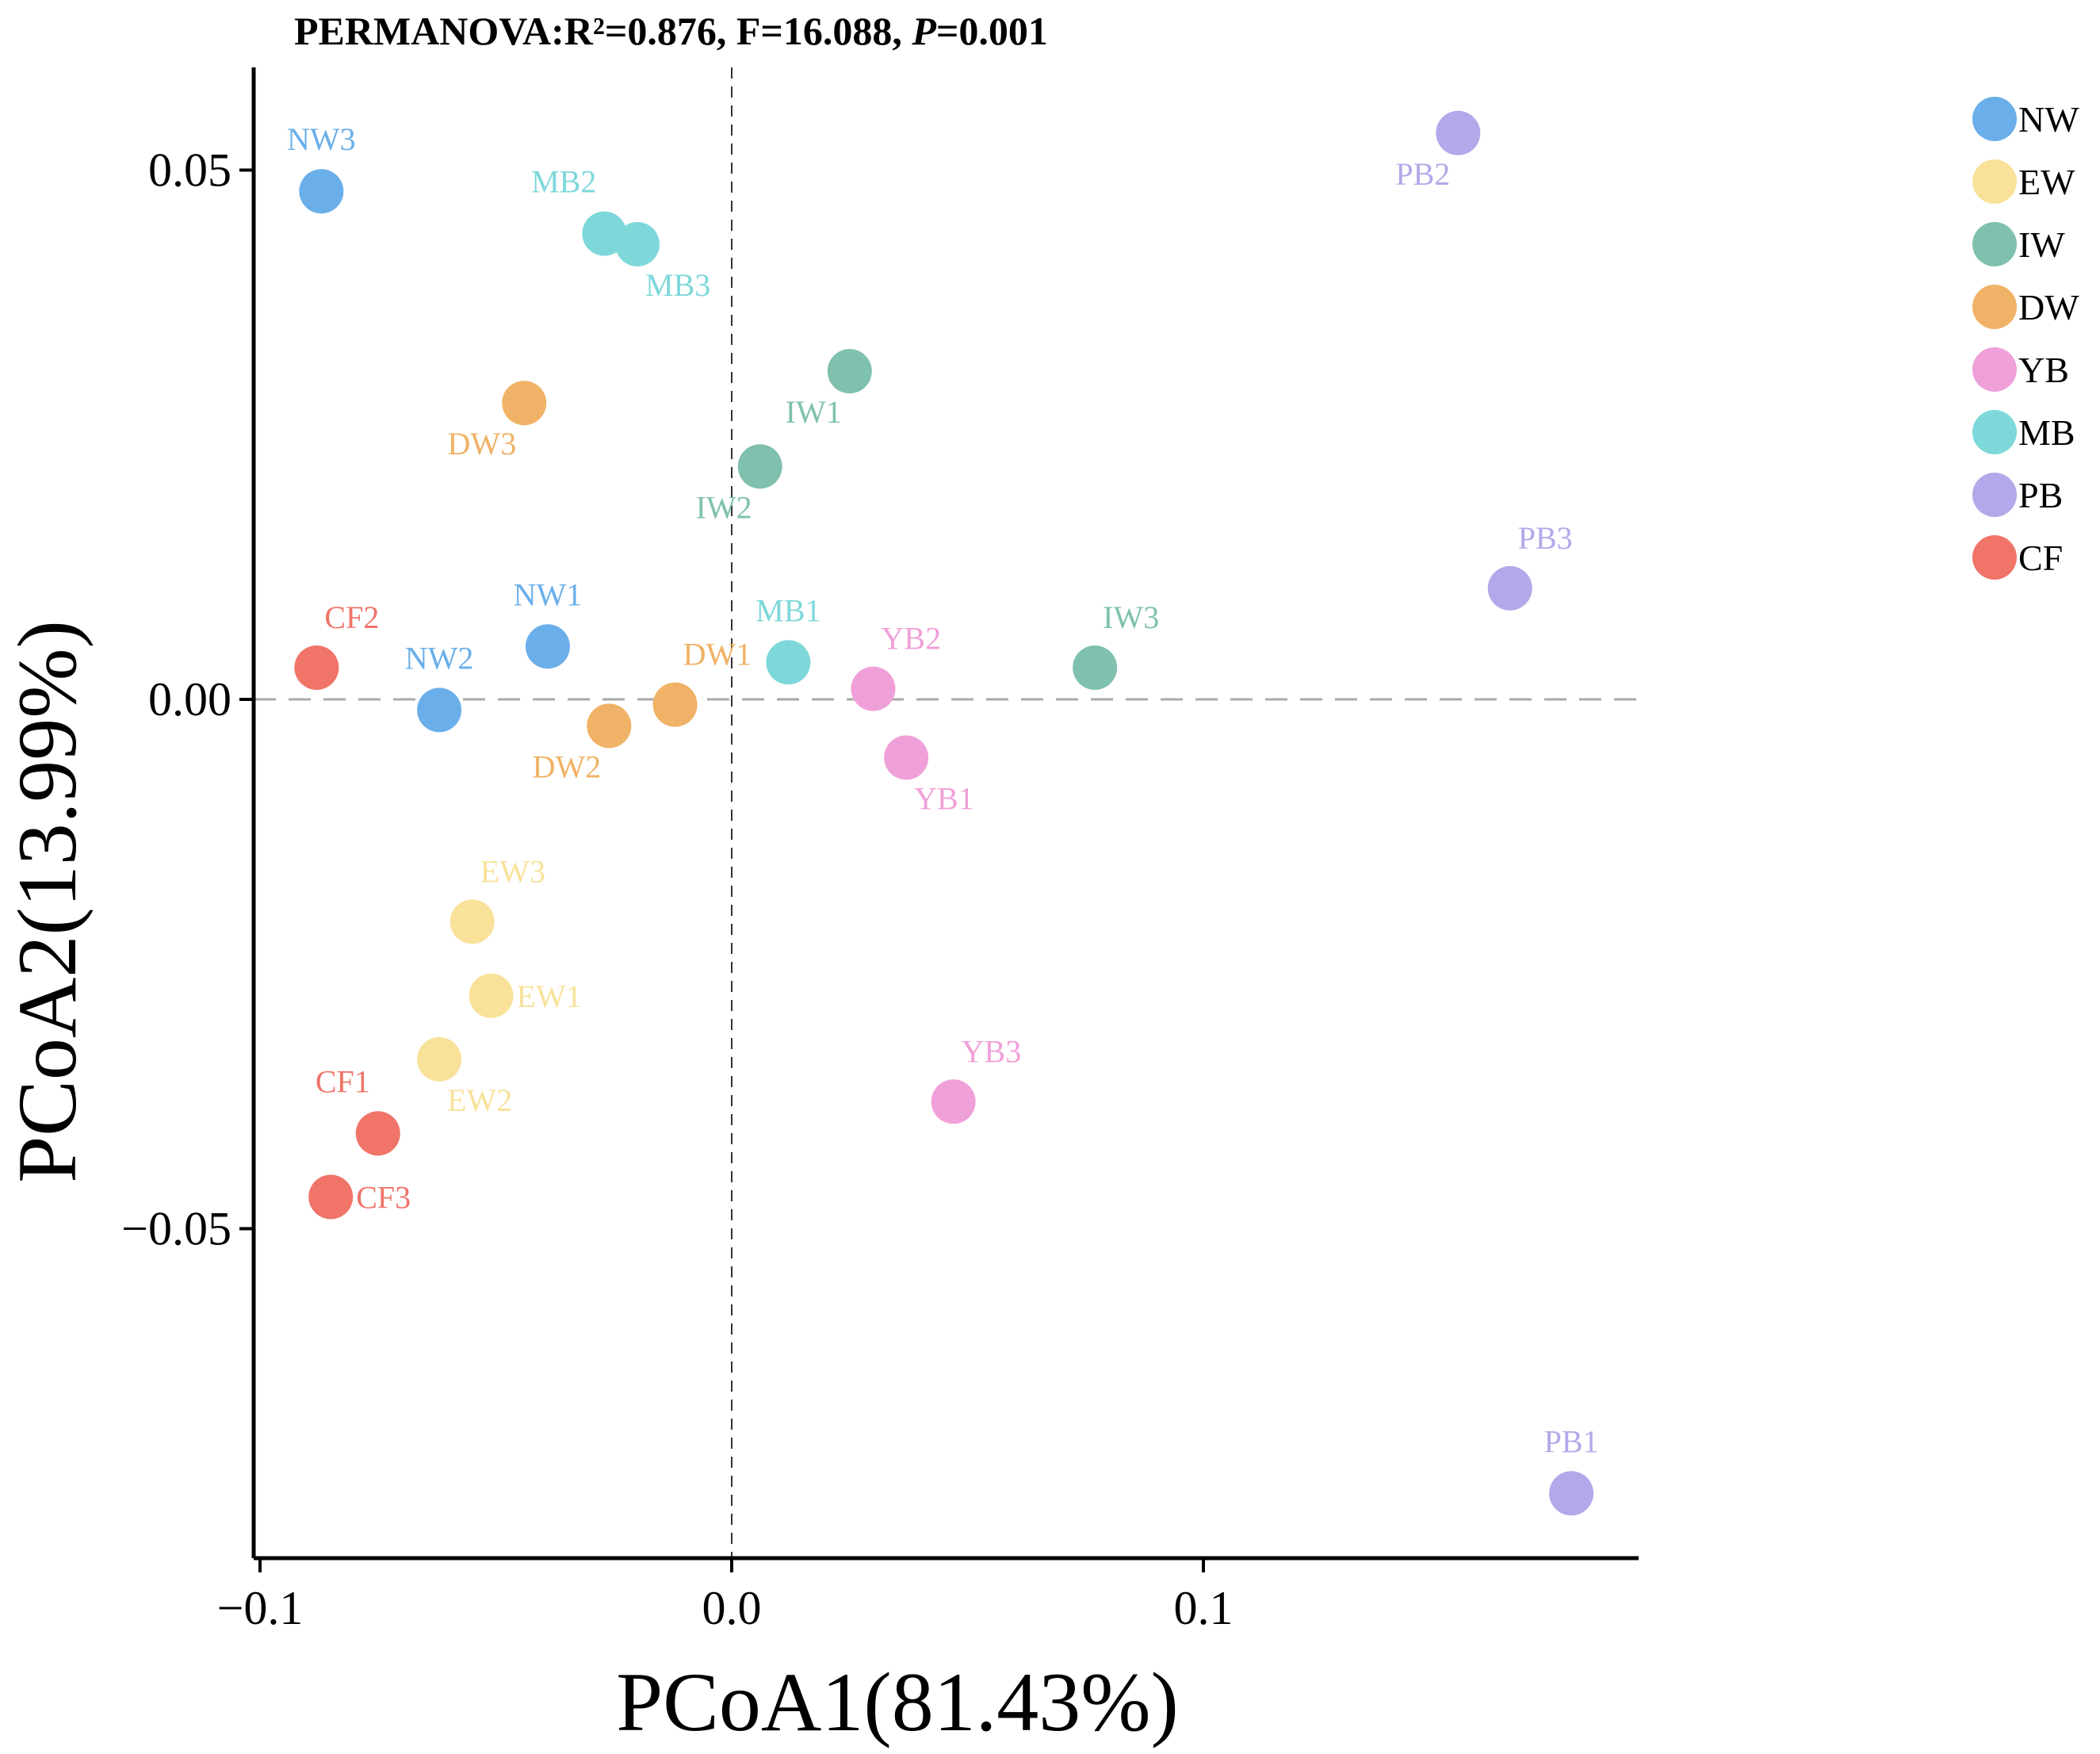  I want to click on y-tick-label: −0.05, so click(176, 1229).